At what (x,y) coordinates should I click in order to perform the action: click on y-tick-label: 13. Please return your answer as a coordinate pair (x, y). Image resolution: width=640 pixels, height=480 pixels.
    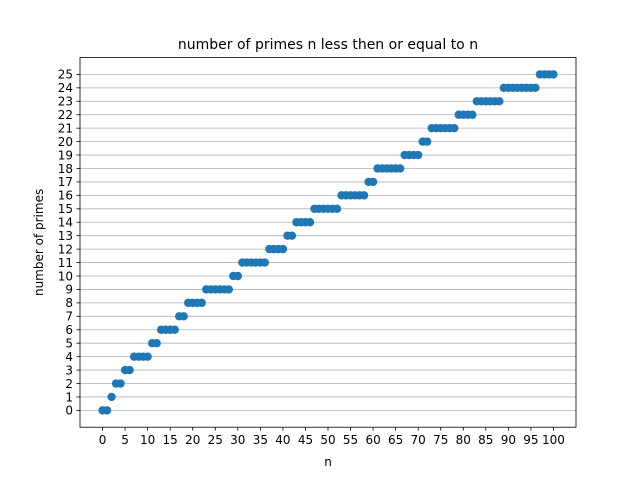
    Looking at the image, I should click on (65, 236).